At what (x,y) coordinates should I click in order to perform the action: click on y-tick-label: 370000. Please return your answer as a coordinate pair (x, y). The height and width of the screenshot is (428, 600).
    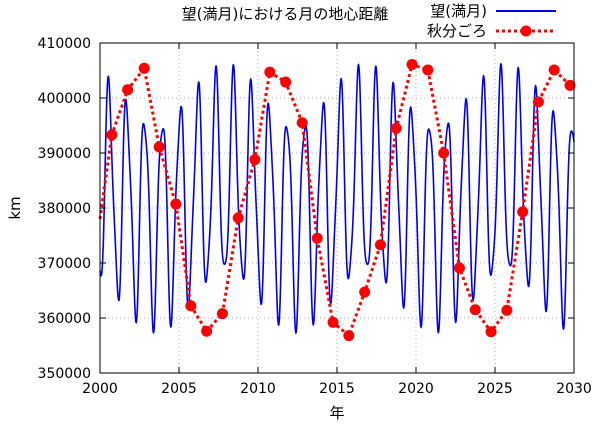
    Looking at the image, I should click on (64, 264).